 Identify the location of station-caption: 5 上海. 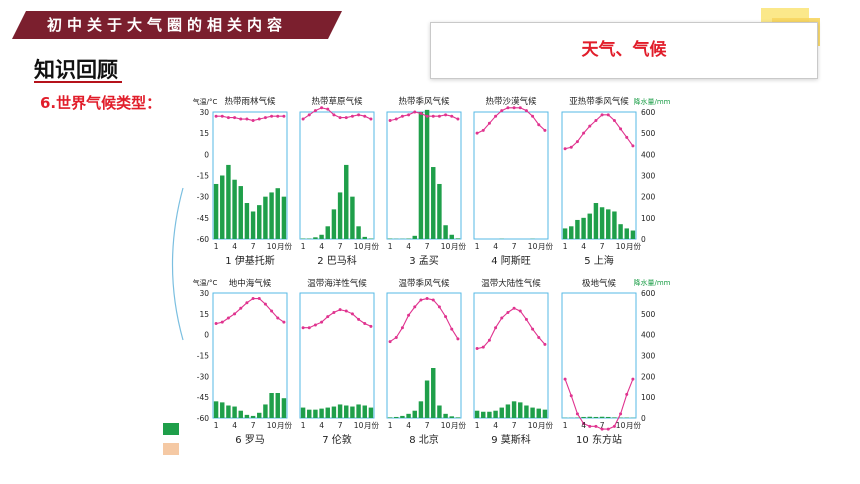
(599, 260).